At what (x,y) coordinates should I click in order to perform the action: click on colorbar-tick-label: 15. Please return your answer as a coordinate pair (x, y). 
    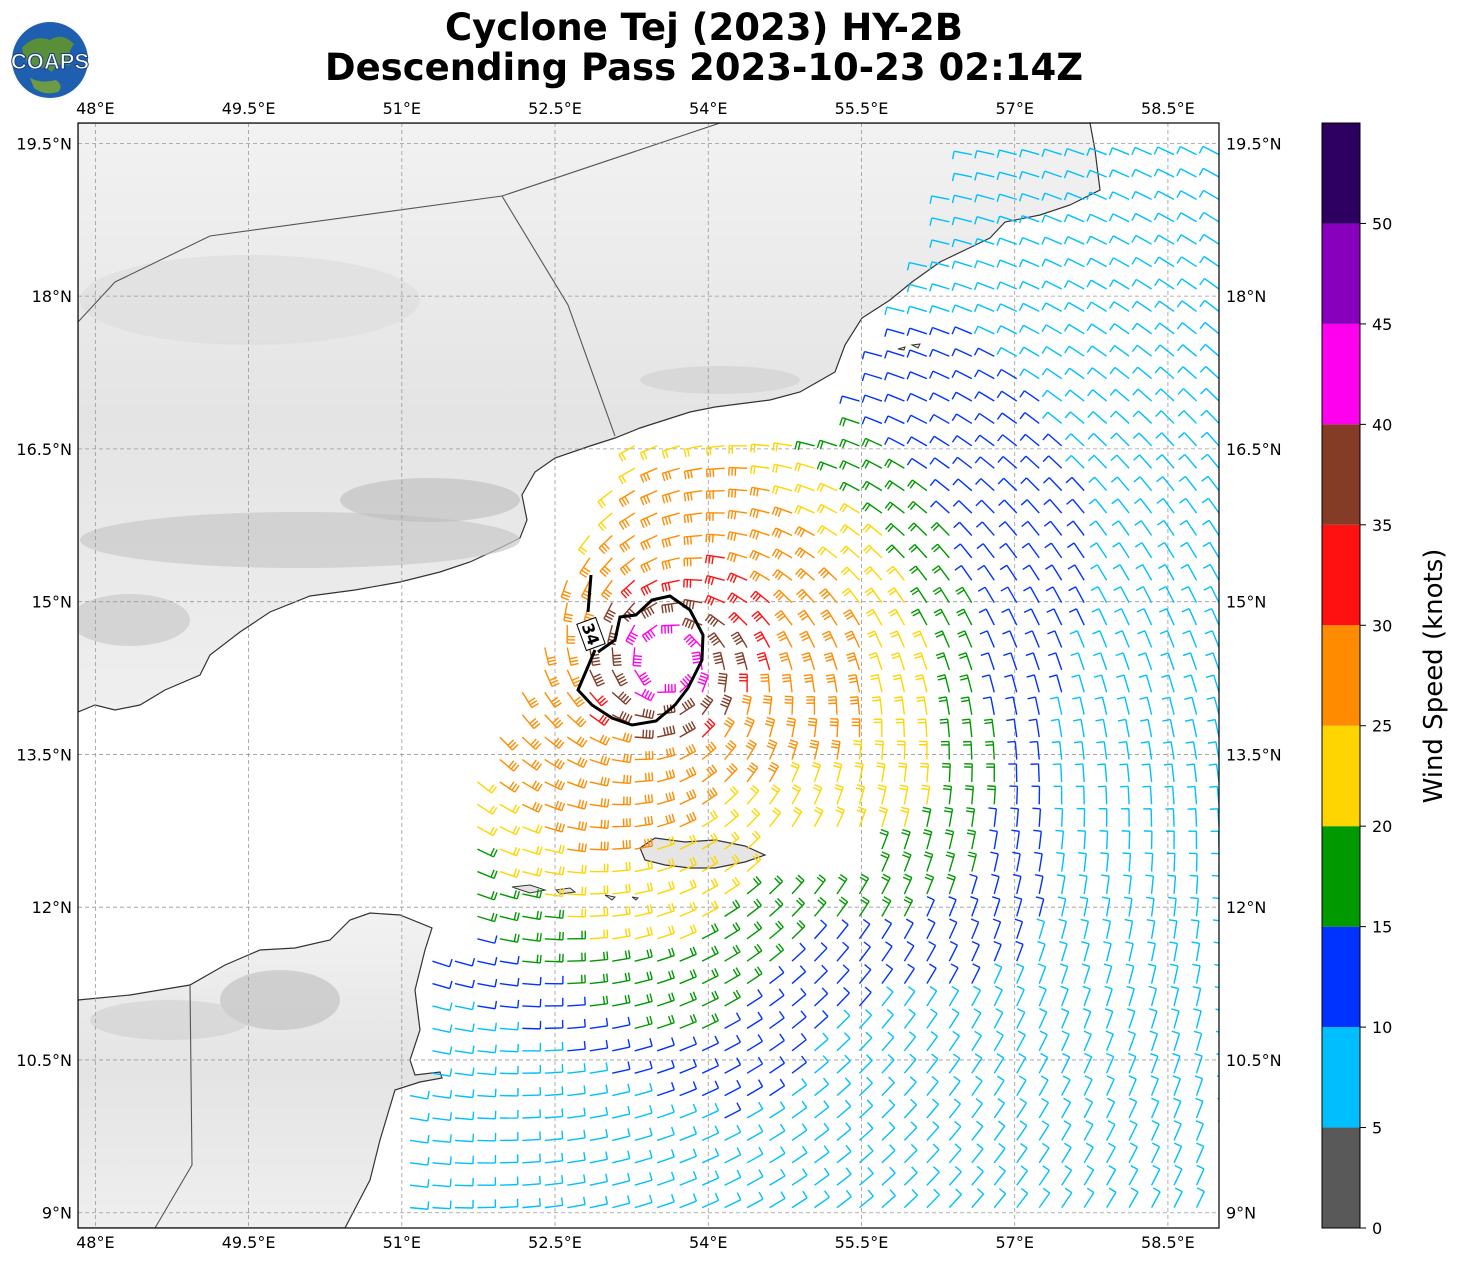
    Looking at the image, I should click on (1382, 927).